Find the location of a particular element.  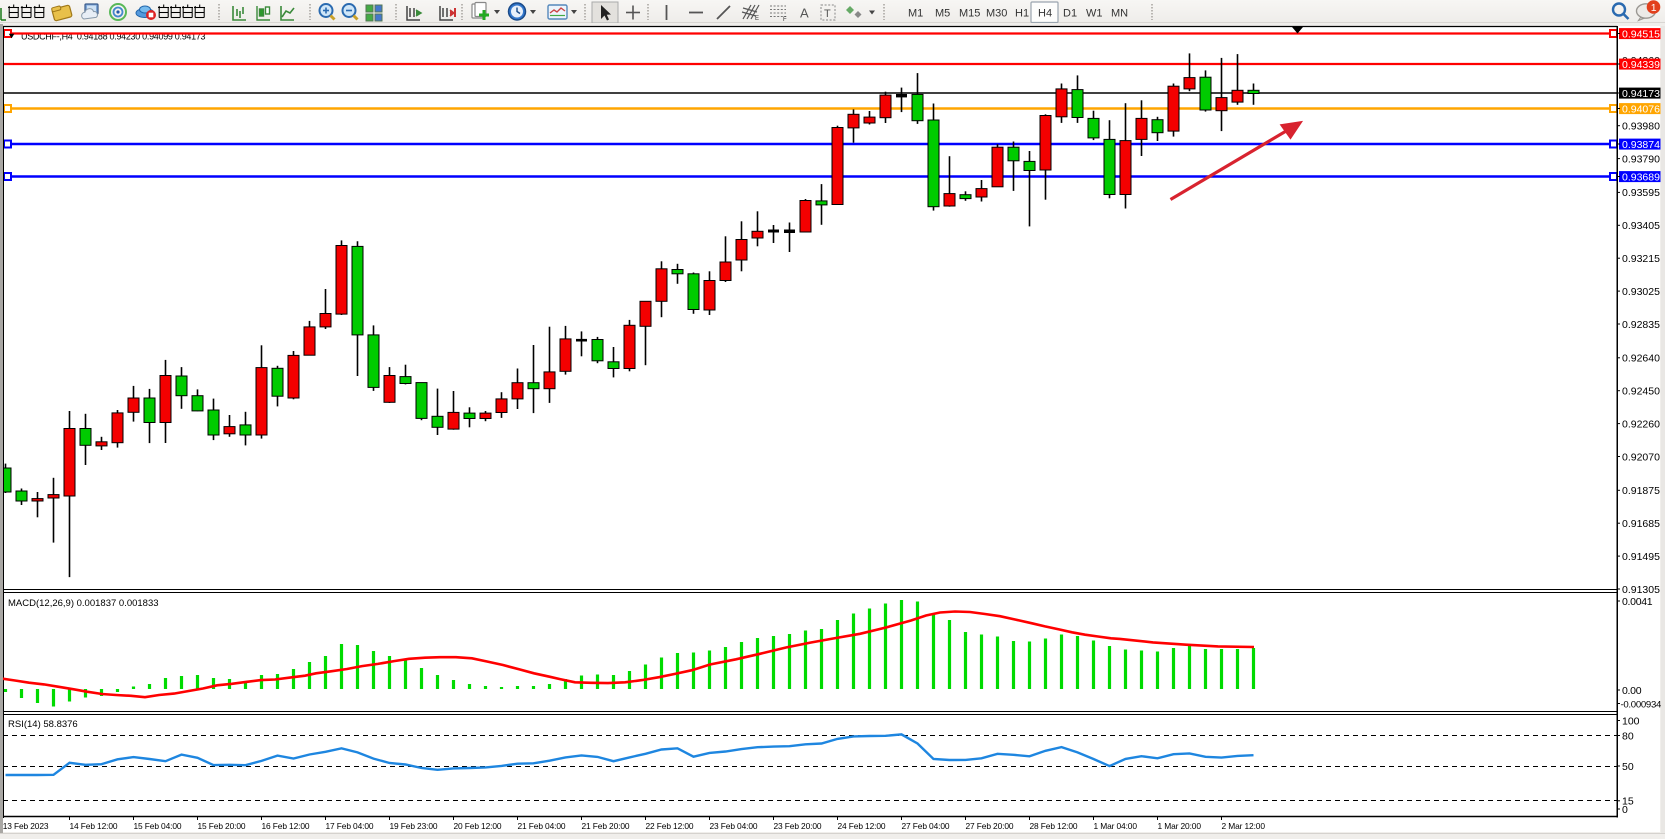

svg-text: 0.92640 is located at coordinates (1641, 359).